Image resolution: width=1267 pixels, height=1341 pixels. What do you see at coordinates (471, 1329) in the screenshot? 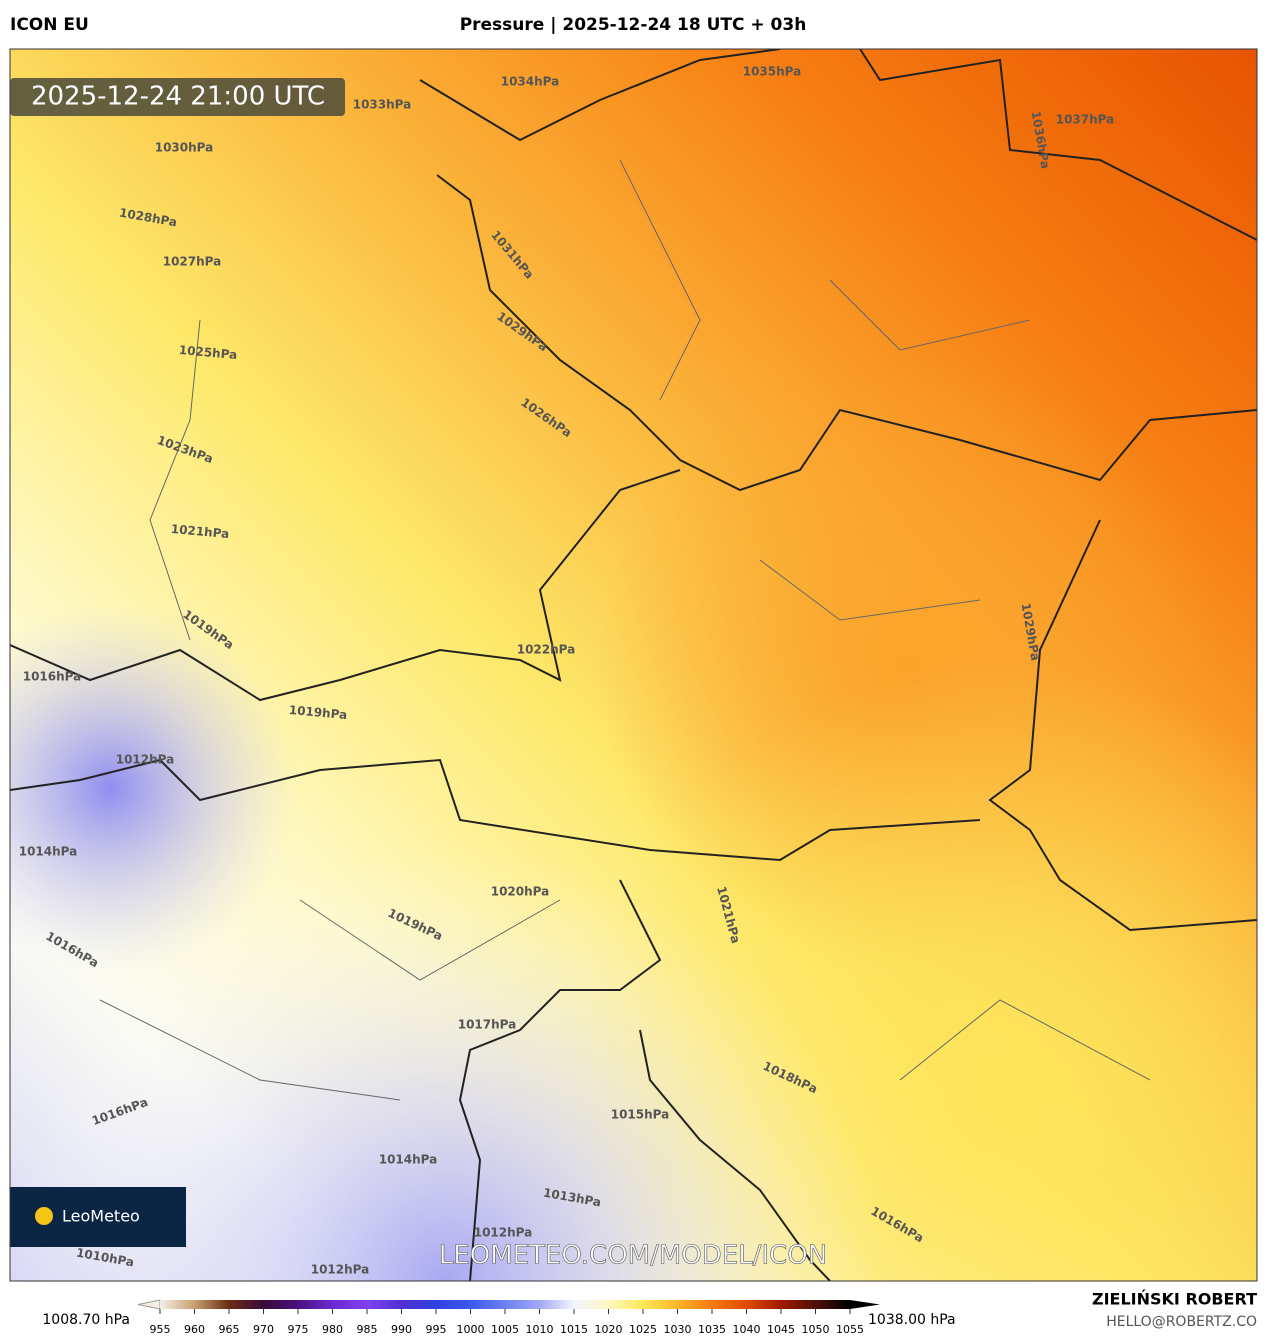
I see `colorbar-tick-label: 1000` at bounding box center [471, 1329].